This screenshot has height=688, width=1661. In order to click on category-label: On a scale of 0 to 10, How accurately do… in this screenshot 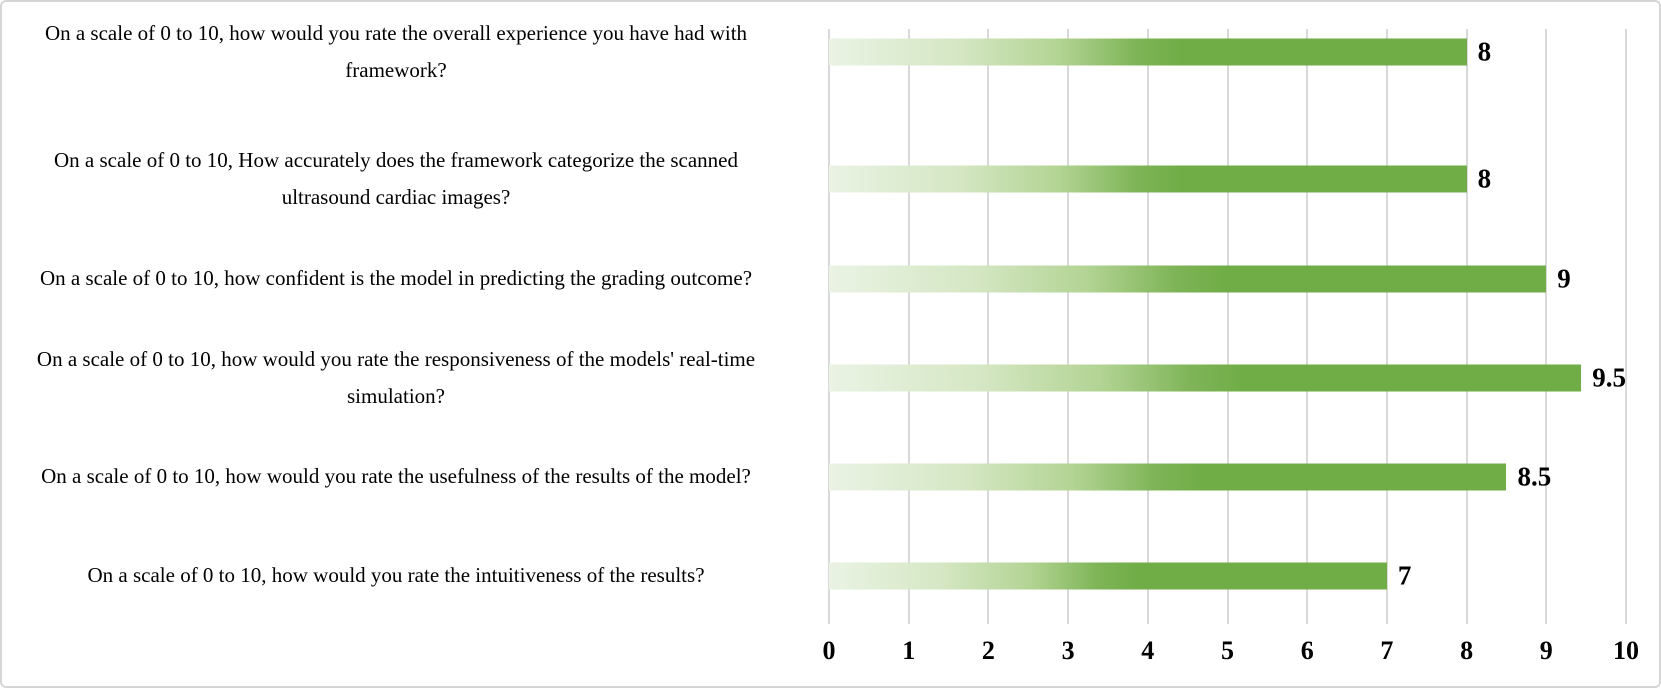, I will do `click(396, 178)`.